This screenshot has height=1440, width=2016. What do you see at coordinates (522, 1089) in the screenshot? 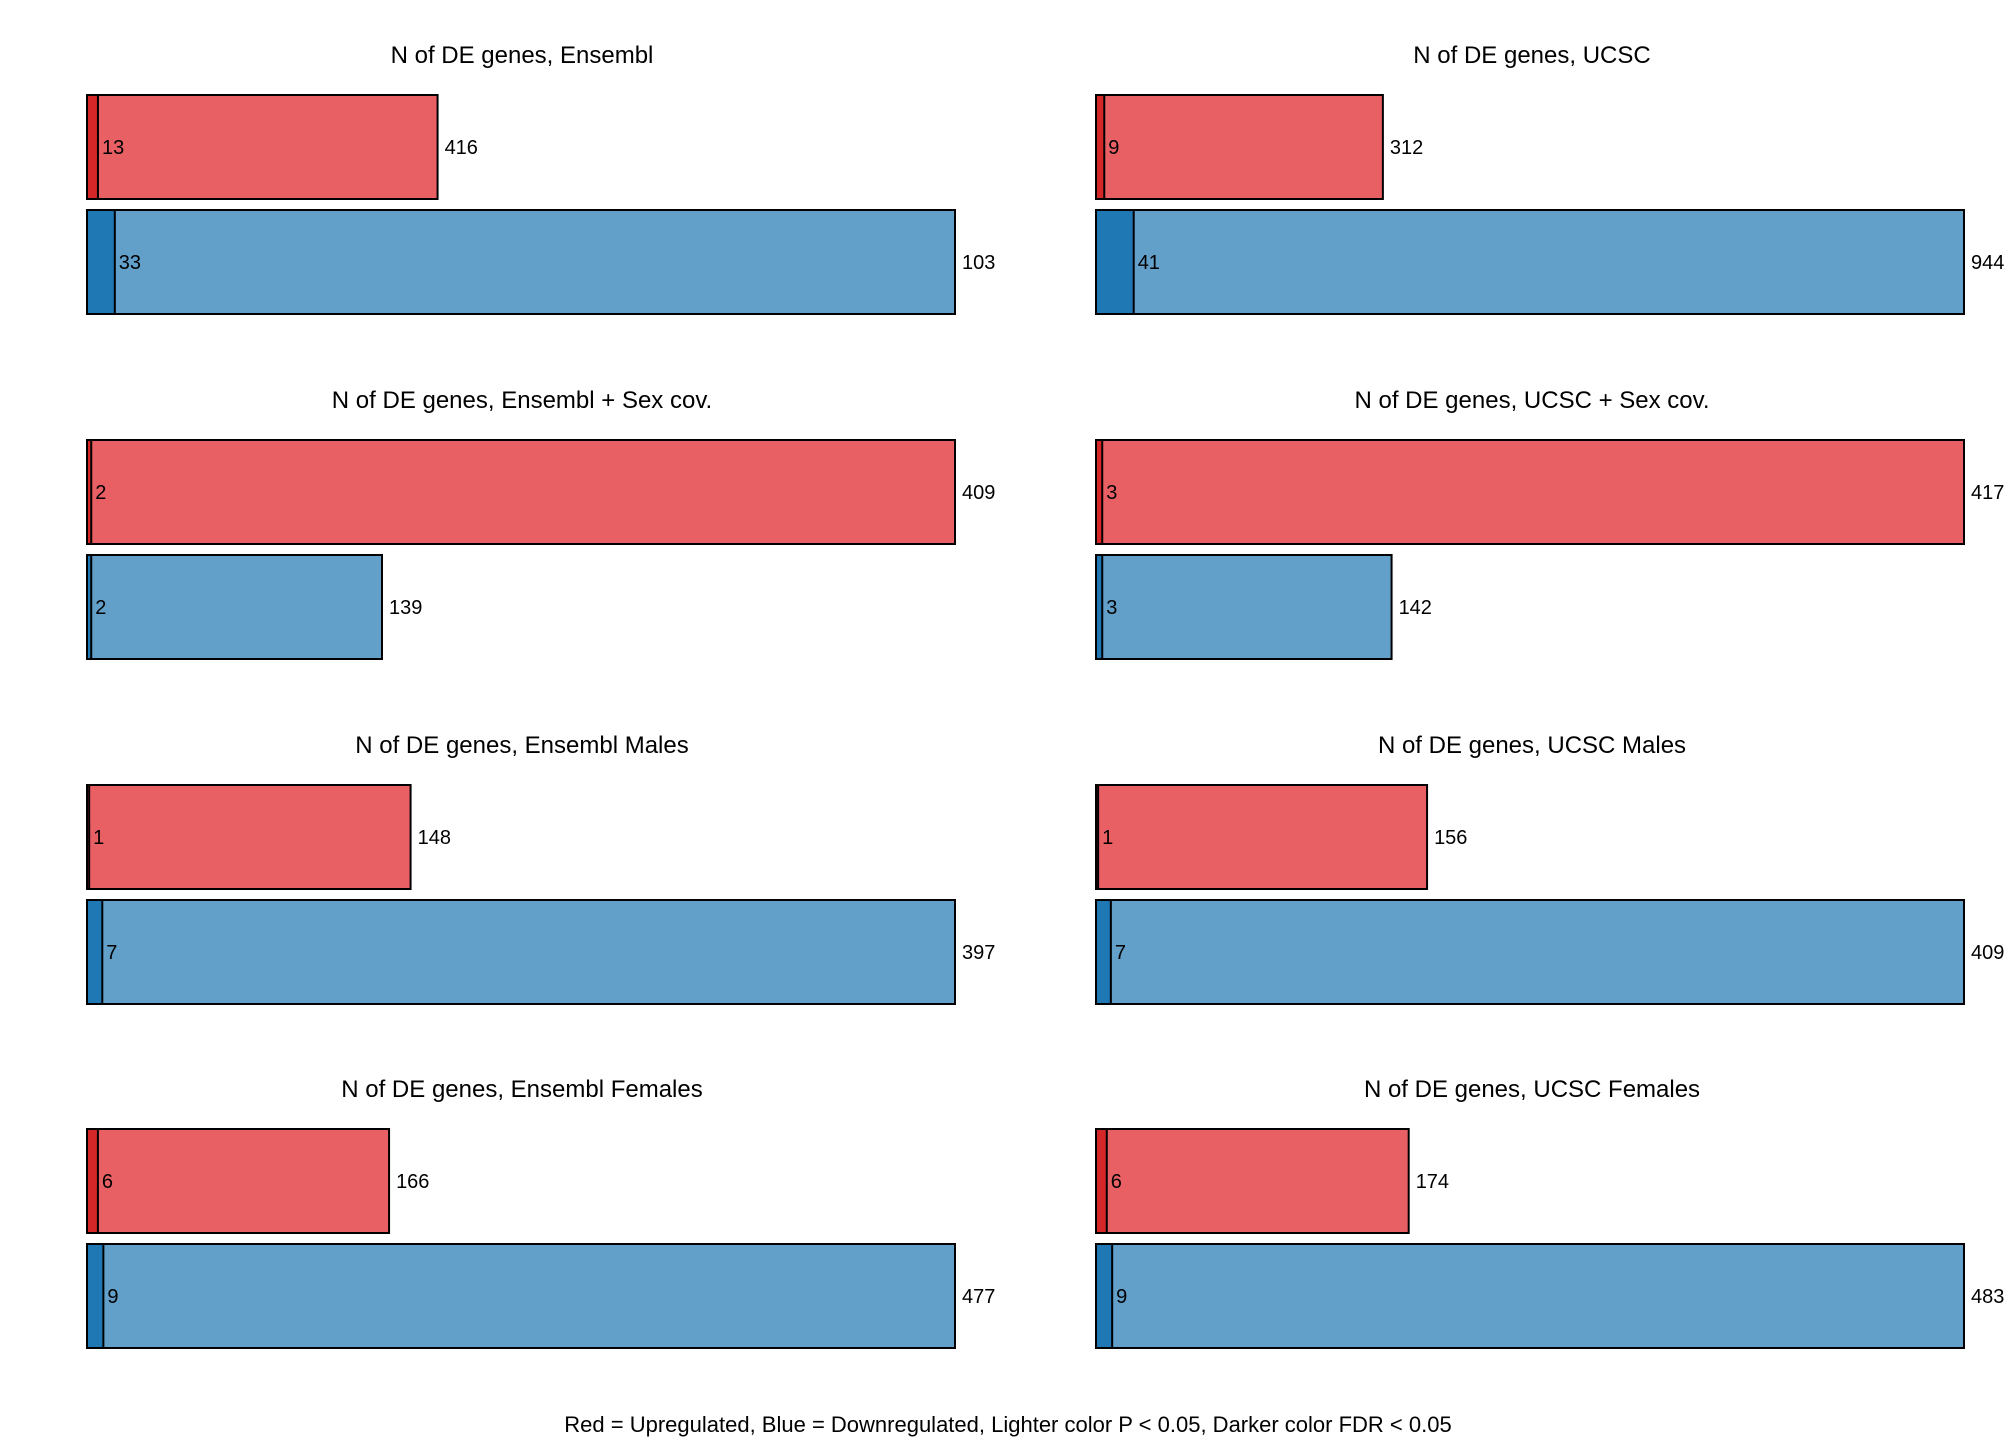
I see `panel-title: N of DE genes, Ensembl Females` at bounding box center [522, 1089].